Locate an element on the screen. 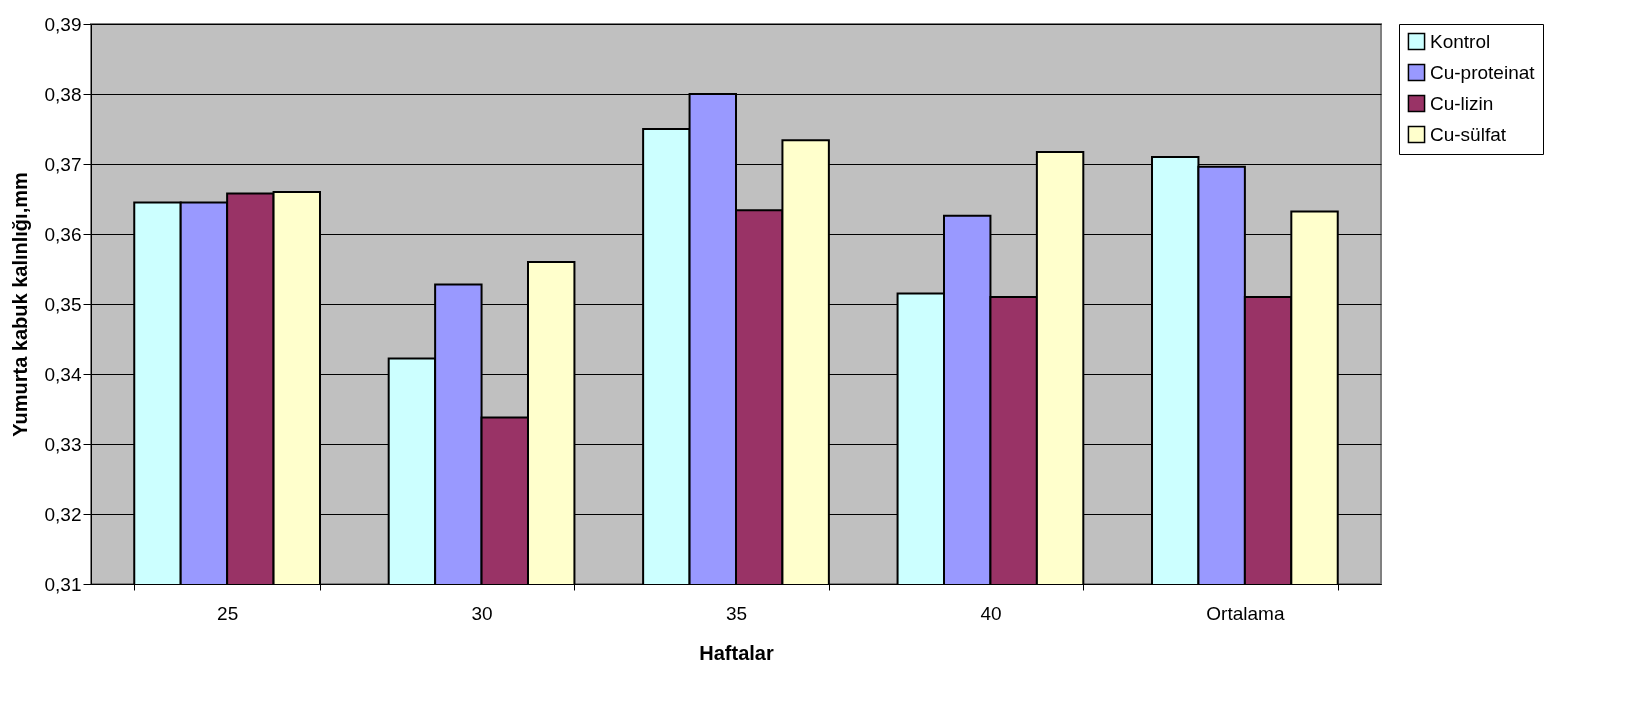  y-tick-label: 0,35 is located at coordinates (63, 304).